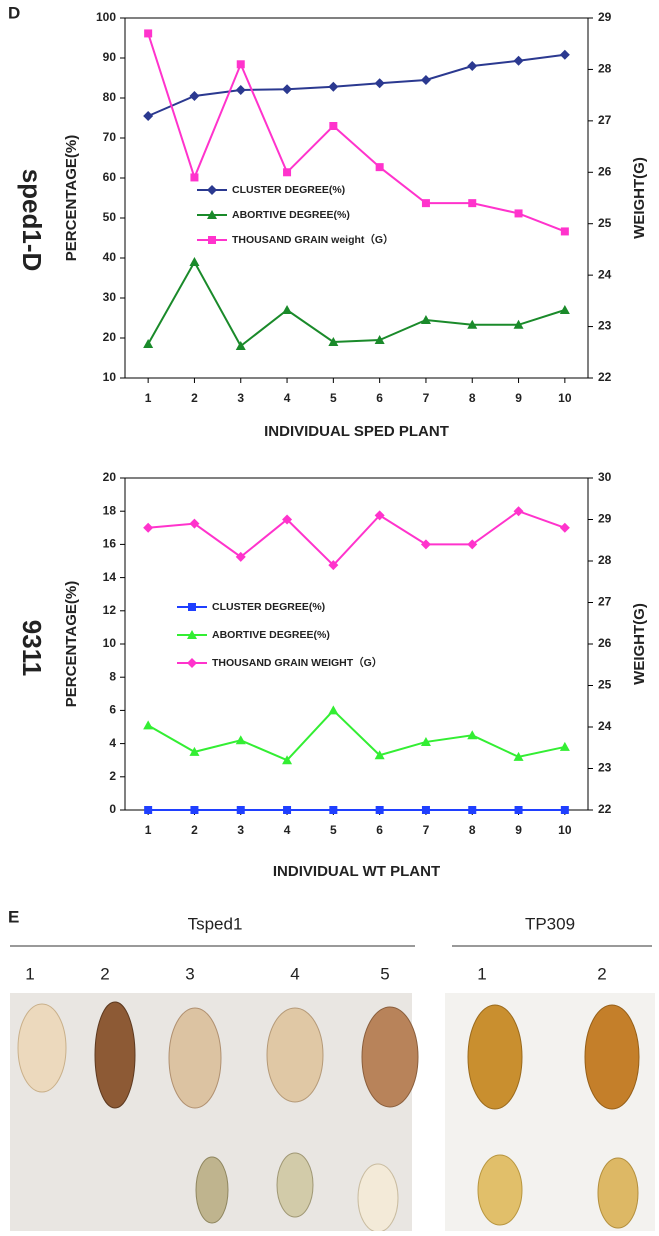  I want to click on y2-tick-label: 28, so click(605, 560).